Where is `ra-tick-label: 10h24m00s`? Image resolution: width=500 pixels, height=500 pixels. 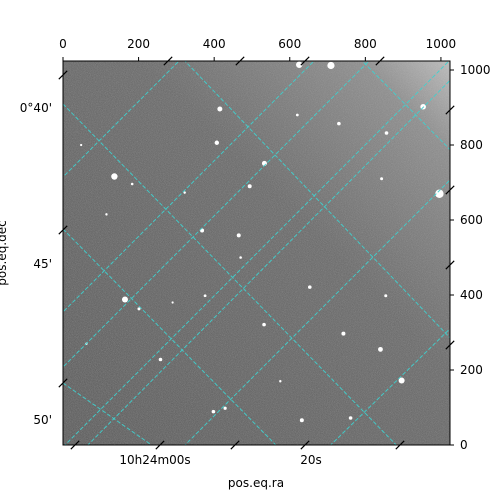
ra-tick-label: 10h24m00s is located at coordinates (154, 460).